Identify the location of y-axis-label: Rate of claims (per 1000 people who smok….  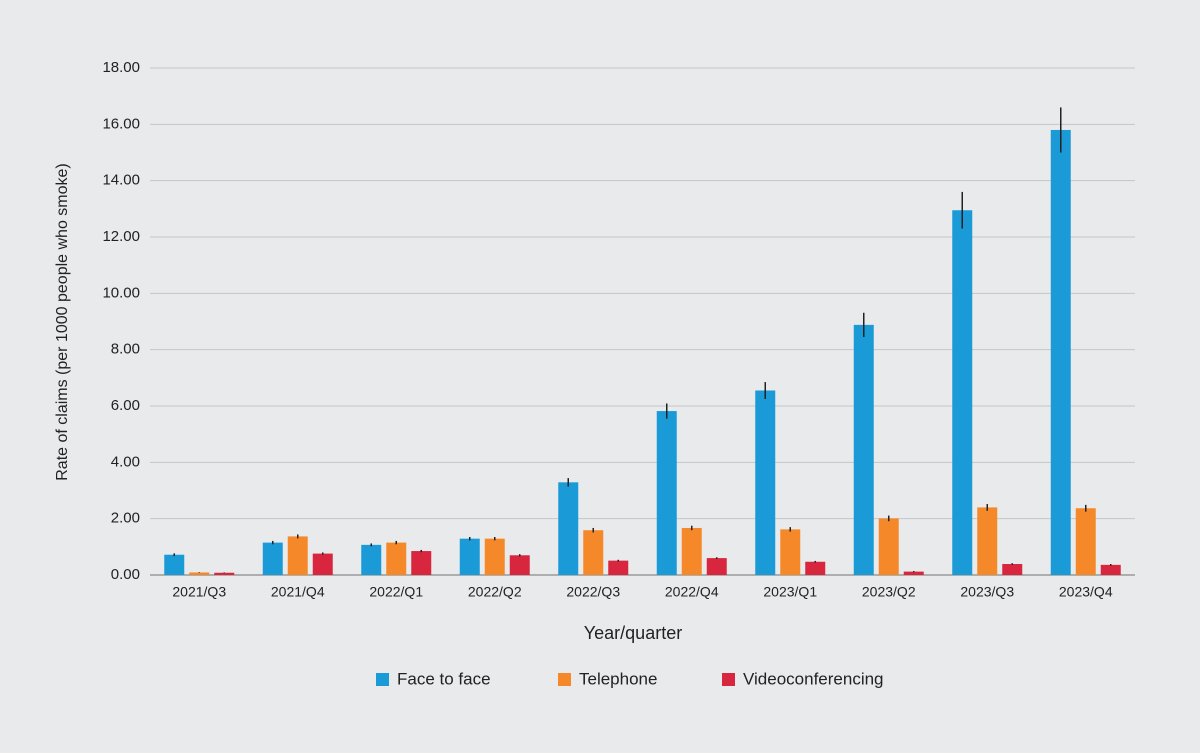
(62, 322).